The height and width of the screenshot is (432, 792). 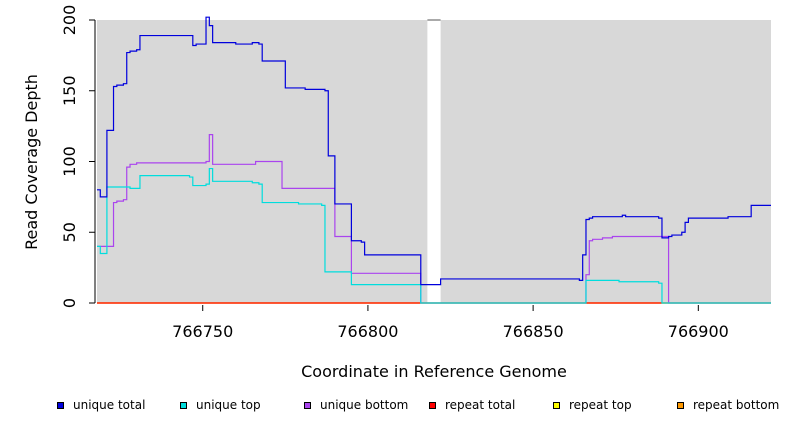 What do you see at coordinates (69, 161) in the screenshot?
I see `y-tick-label: 100` at bounding box center [69, 161].